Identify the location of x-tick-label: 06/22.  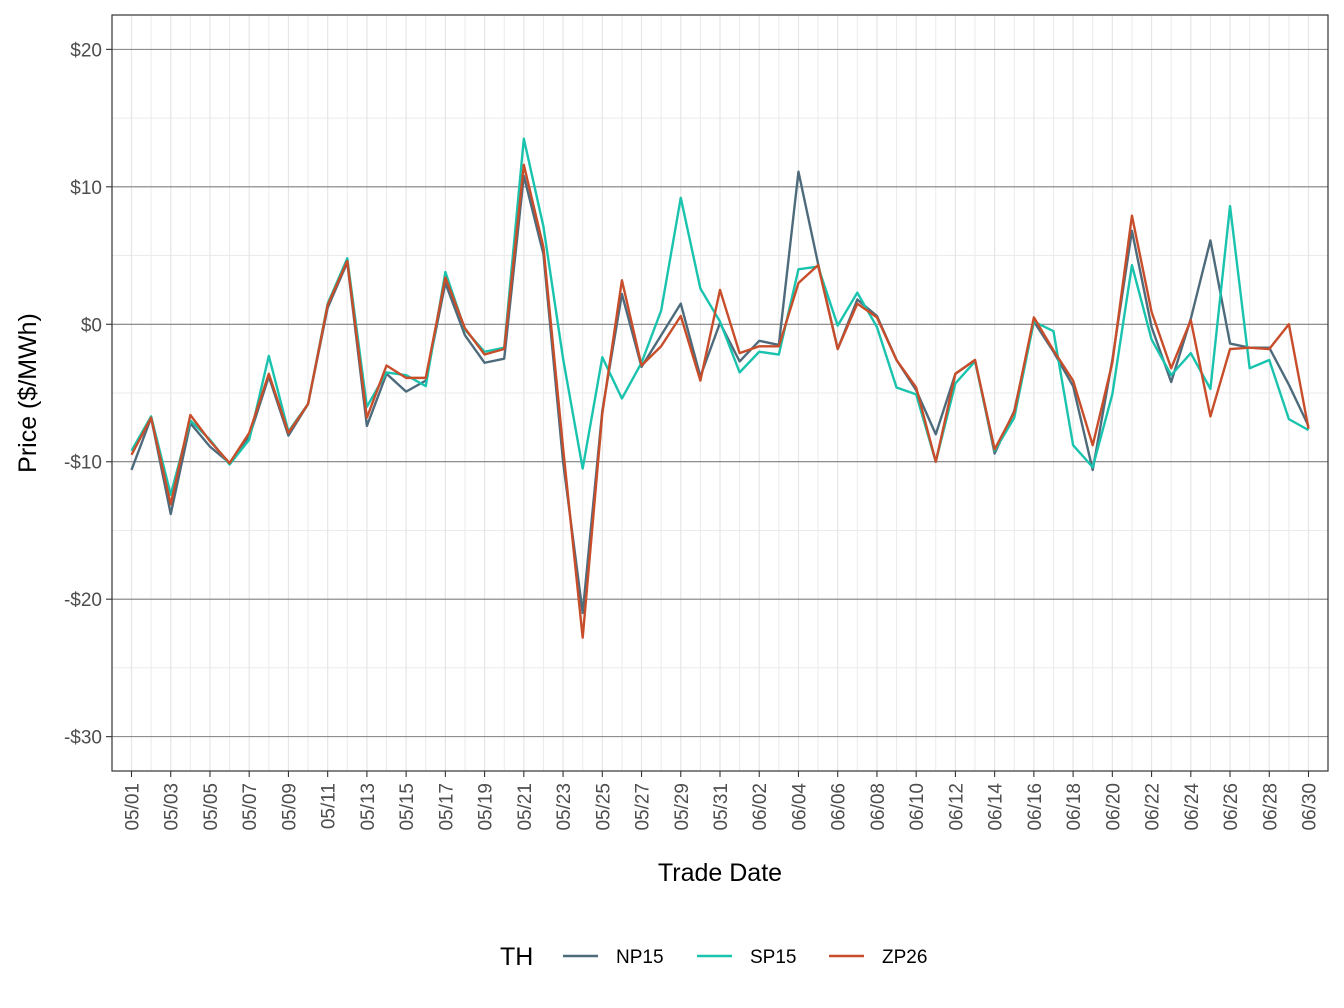
(1153, 807).